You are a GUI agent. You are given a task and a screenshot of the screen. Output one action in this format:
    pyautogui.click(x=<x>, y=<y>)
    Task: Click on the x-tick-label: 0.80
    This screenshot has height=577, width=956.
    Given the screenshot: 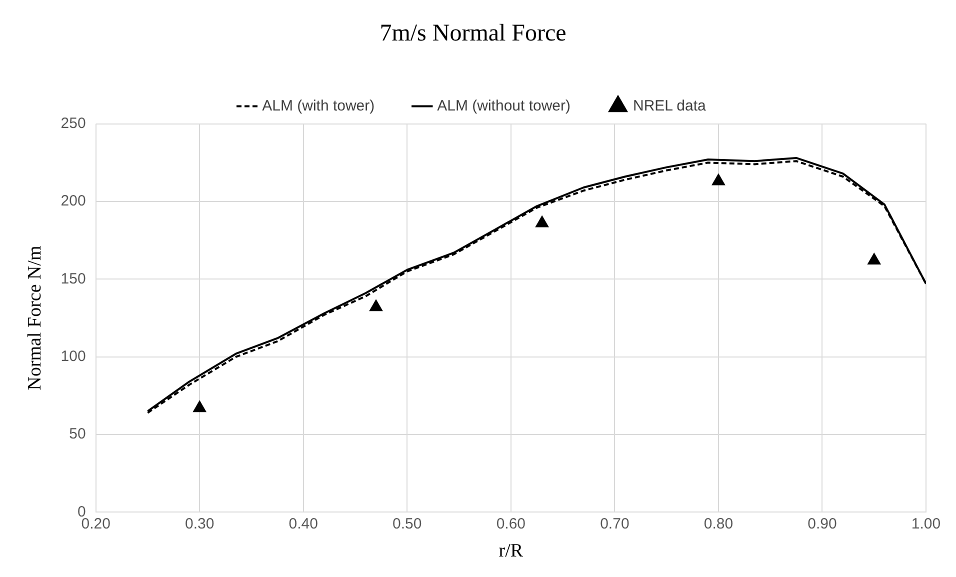 What is the action you would take?
    pyautogui.click(x=719, y=523)
    